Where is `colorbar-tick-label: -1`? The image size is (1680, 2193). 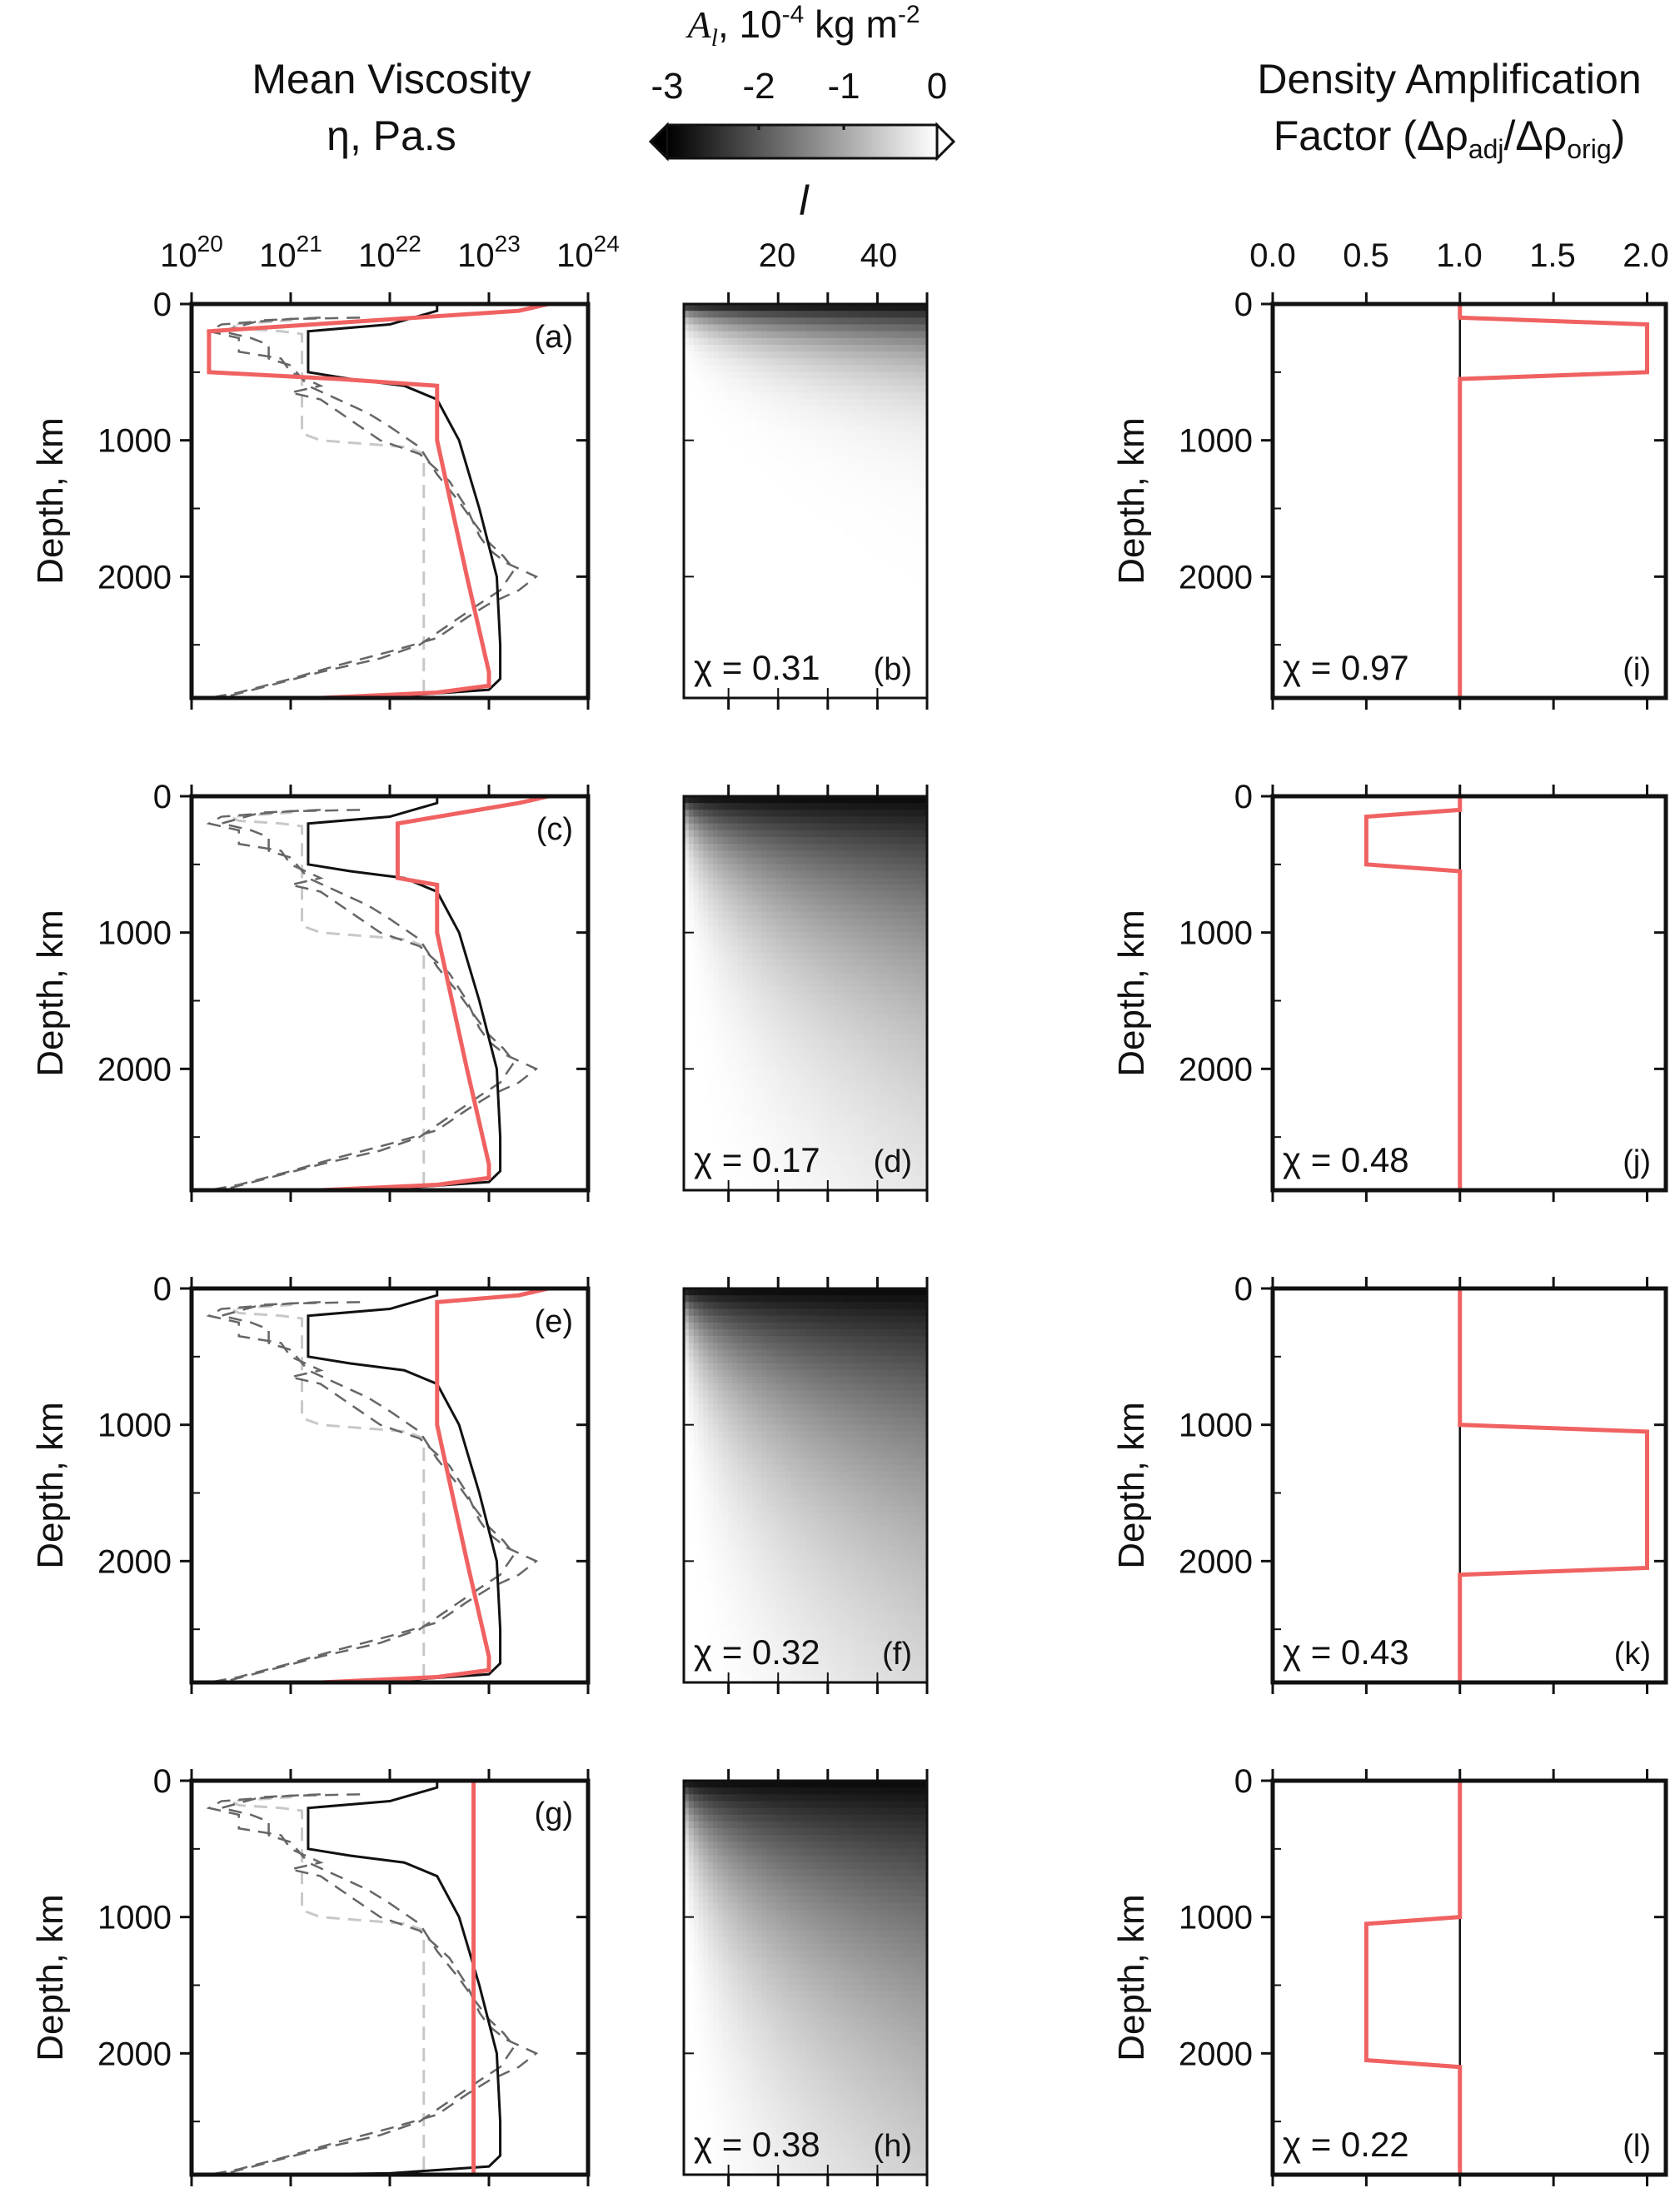 colorbar-tick-label: -1 is located at coordinates (843, 87).